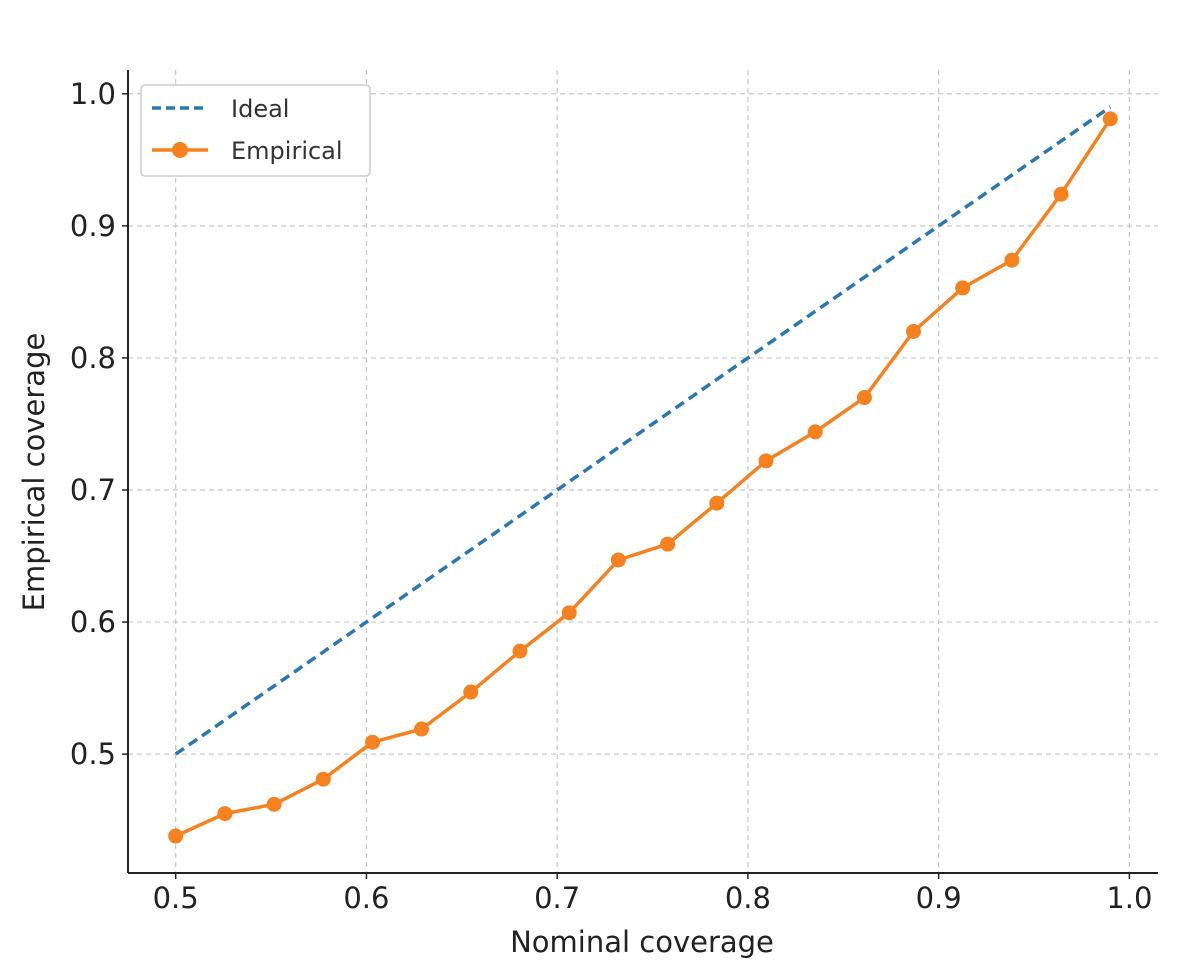  I want to click on y-tick-label-2: 0.7, so click(93, 490).